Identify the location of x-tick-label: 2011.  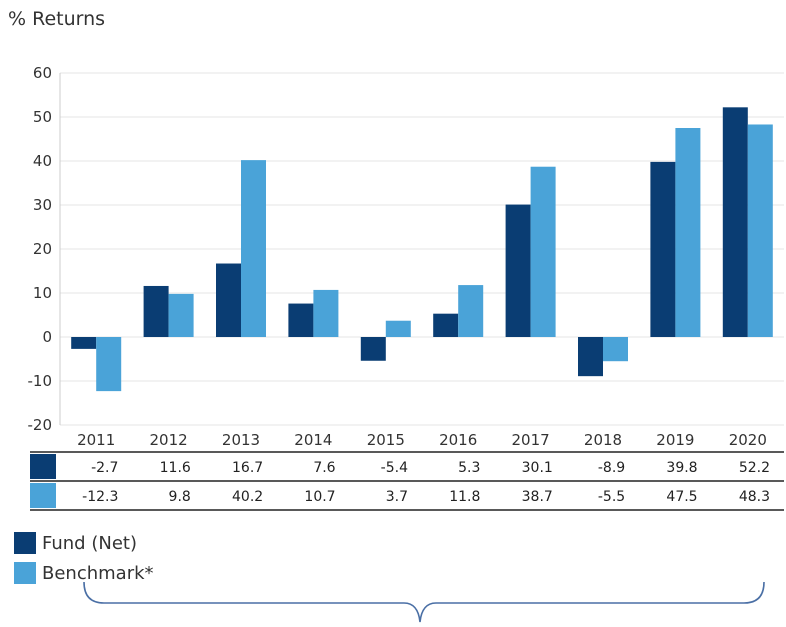
(96, 440).